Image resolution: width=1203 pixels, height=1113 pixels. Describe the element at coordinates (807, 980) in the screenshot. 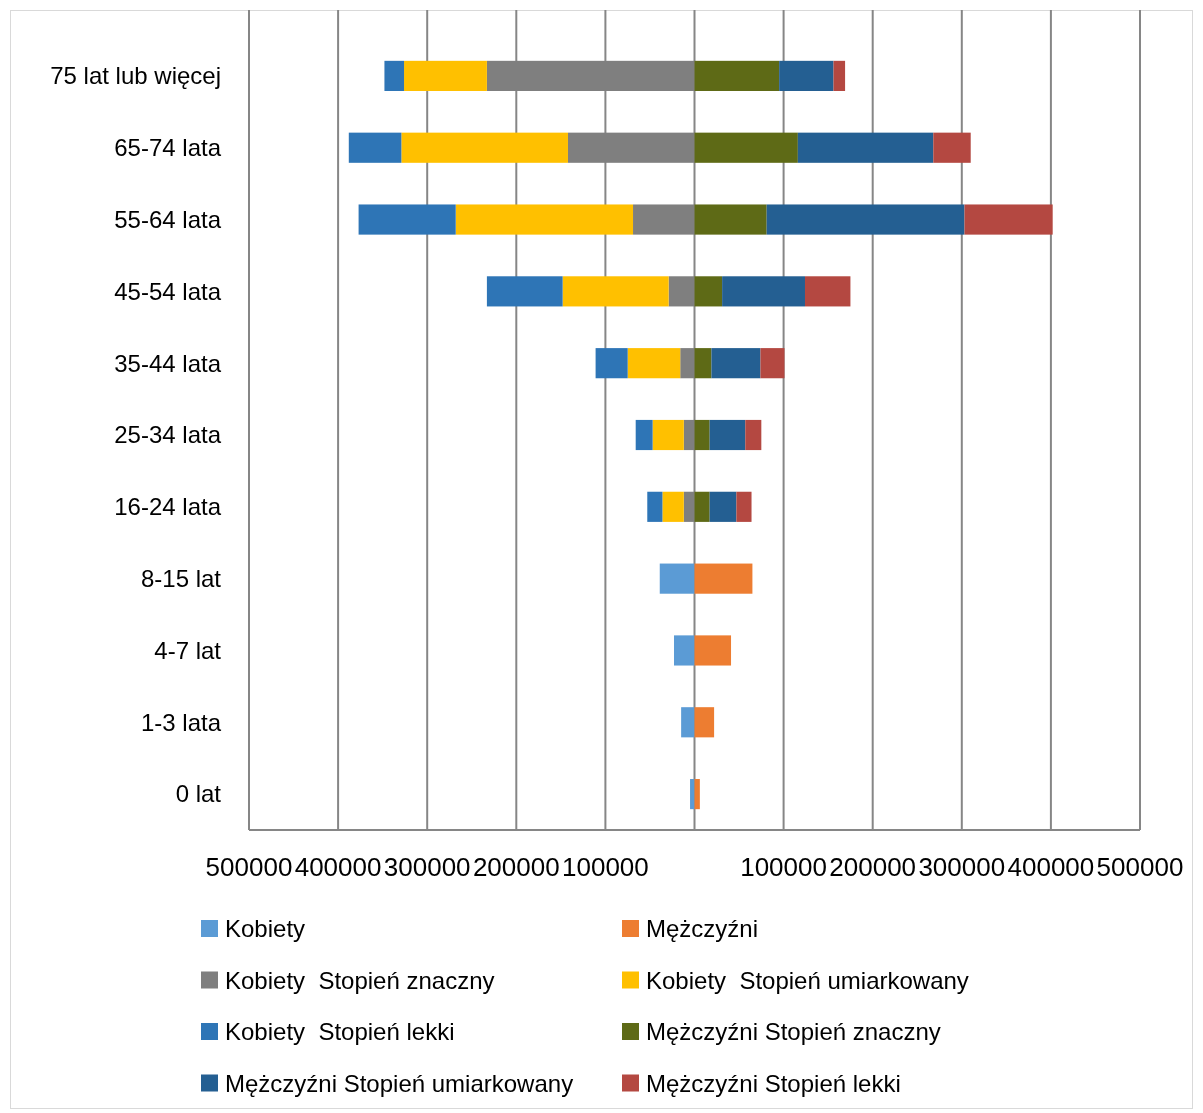

I see `legend-label: Kobiety Stopień umiarkowany` at that location.